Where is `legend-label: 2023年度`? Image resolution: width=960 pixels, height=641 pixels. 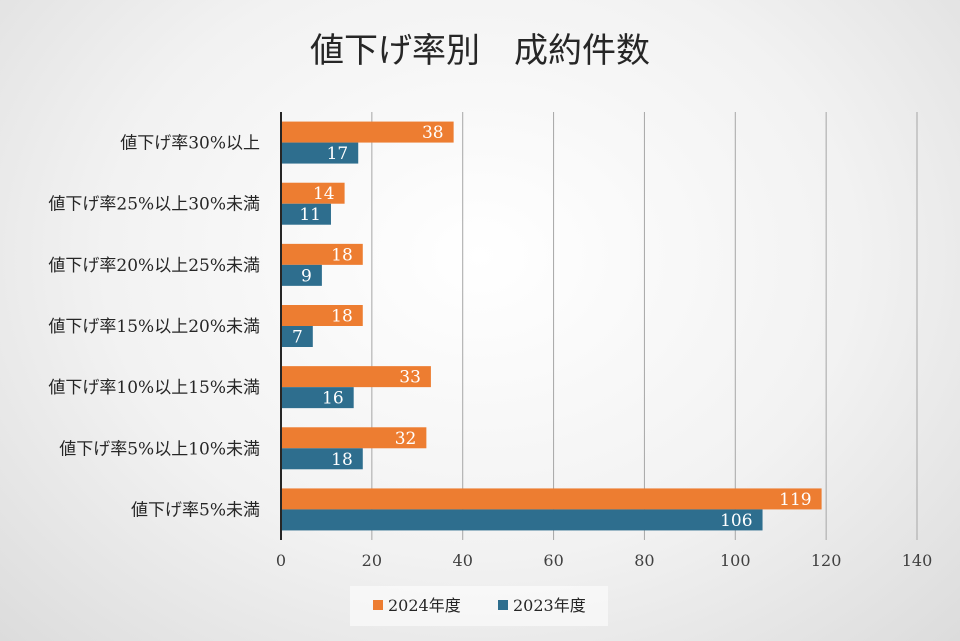 legend-label: 2023年度 is located at coordinates (549, 605).